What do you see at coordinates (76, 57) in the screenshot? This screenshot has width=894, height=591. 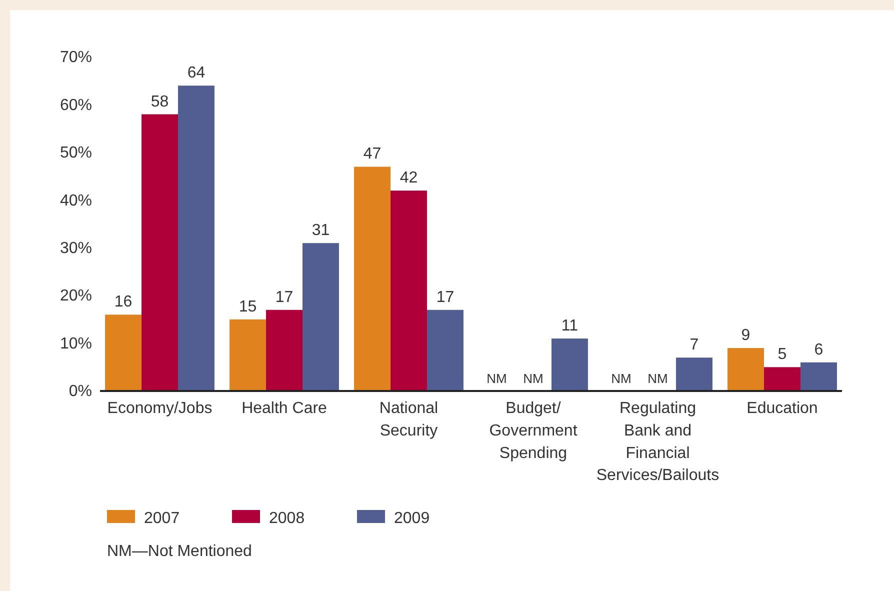 I see `y-tick-label: 70%` at bounding box center [76, 57].